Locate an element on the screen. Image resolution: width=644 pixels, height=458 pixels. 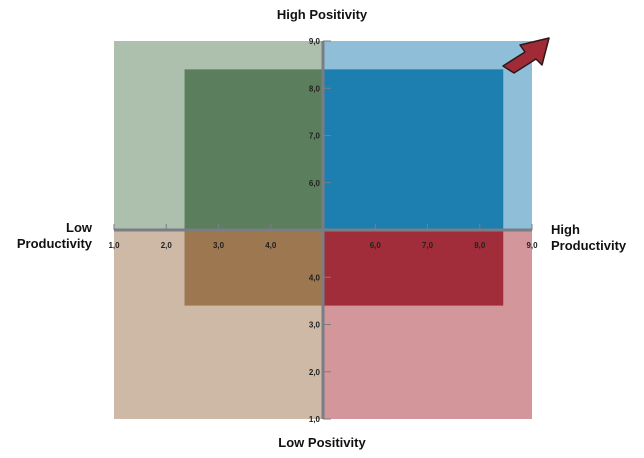
x-tick-label: 1,0 is located at coordinates (114, 245).